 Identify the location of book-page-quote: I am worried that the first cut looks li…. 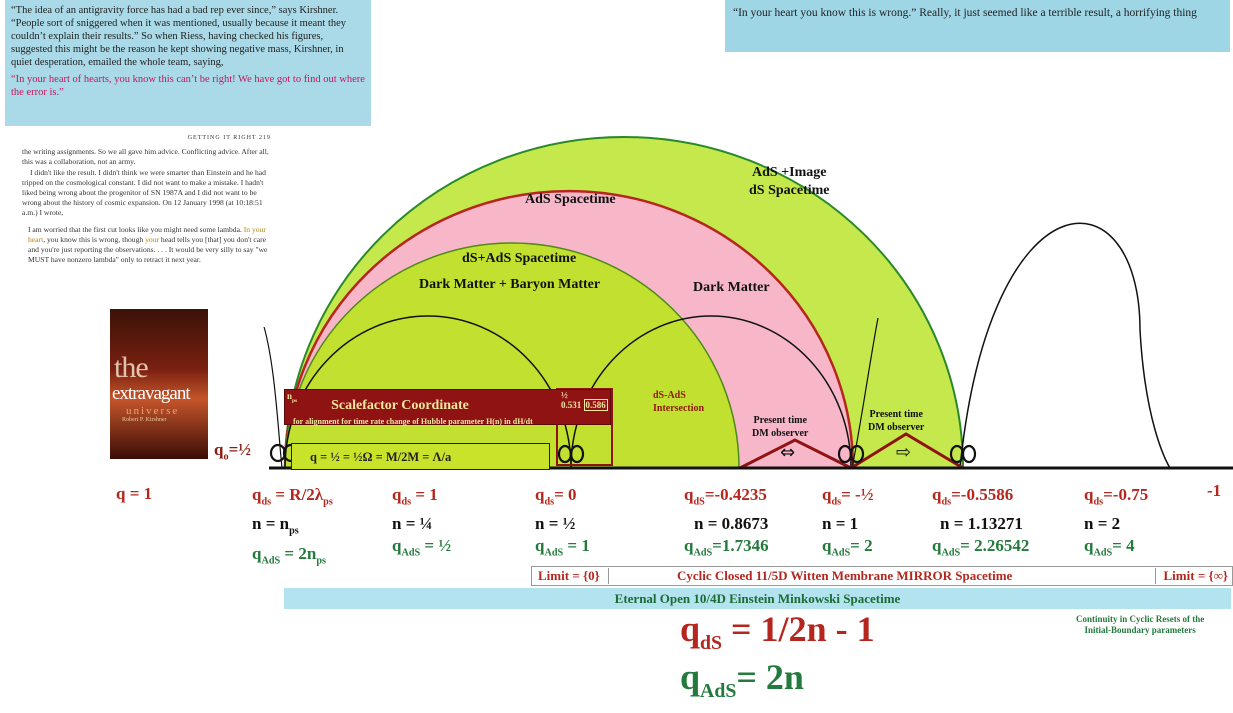
(146, 245).